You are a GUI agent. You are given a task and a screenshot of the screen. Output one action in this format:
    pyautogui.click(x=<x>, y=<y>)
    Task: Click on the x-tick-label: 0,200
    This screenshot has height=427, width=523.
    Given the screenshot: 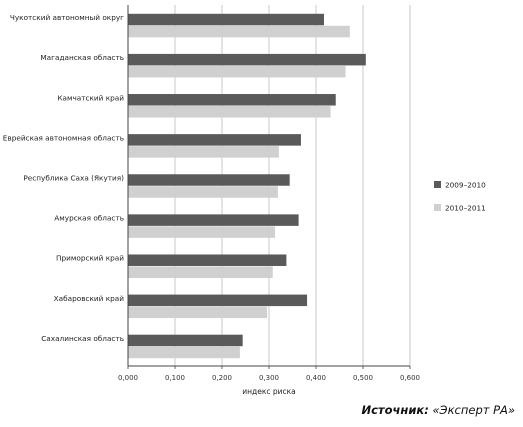 What is the action you would take?
    pyautogui.click(x=222, y=378)
    